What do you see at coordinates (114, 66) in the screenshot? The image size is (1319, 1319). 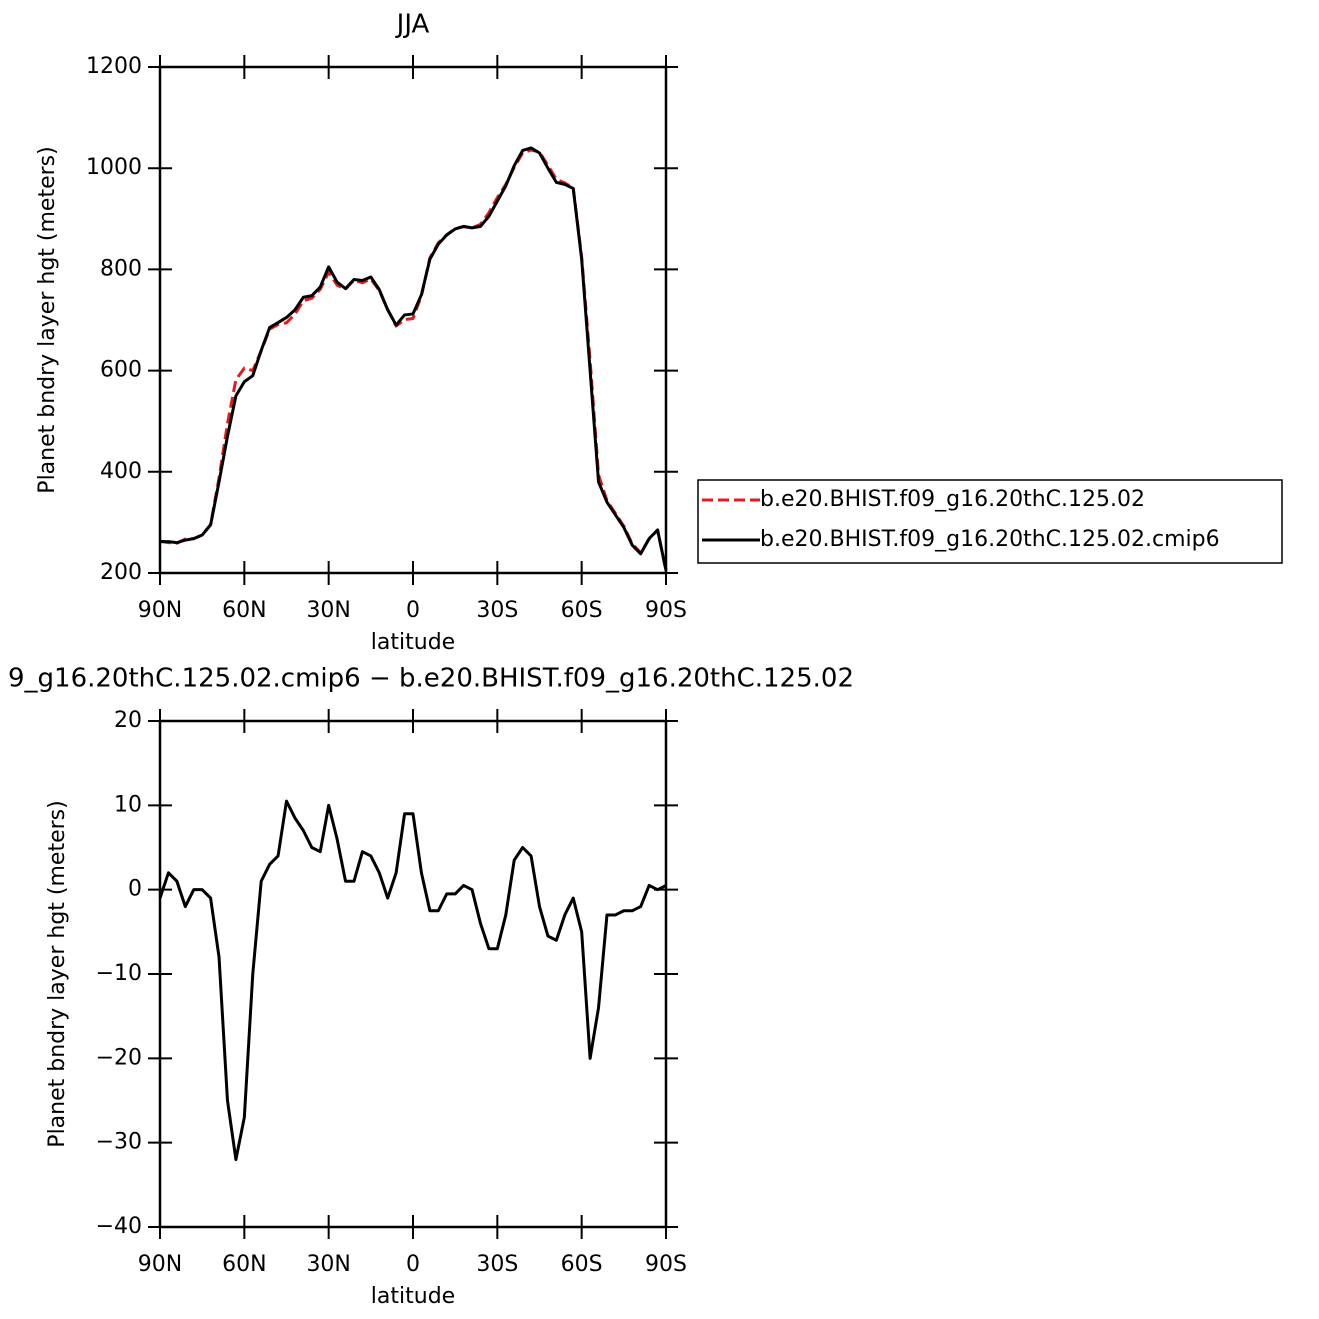 I see `y-tick-label: 1200` at bounding box center [114, 66].